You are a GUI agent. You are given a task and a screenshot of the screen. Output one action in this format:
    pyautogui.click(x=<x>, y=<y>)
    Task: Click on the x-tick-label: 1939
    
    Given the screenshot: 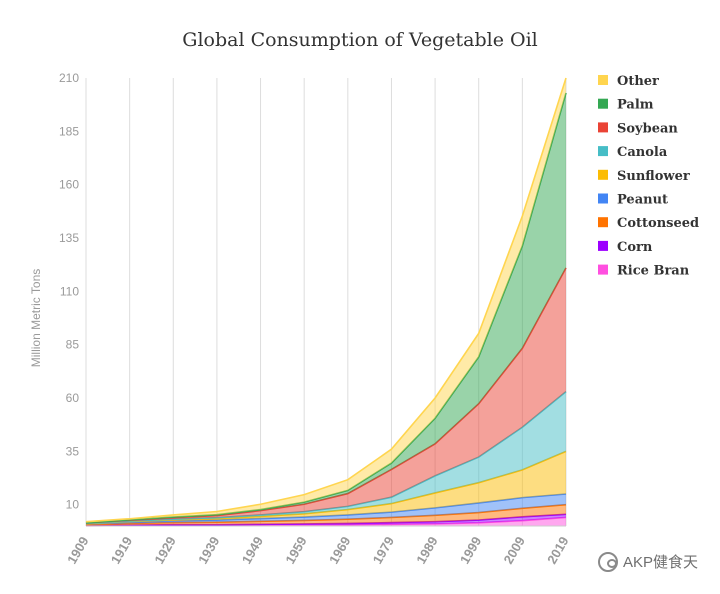 What is the action you would take?
    pyautogui.click(x=208, y=550)
    